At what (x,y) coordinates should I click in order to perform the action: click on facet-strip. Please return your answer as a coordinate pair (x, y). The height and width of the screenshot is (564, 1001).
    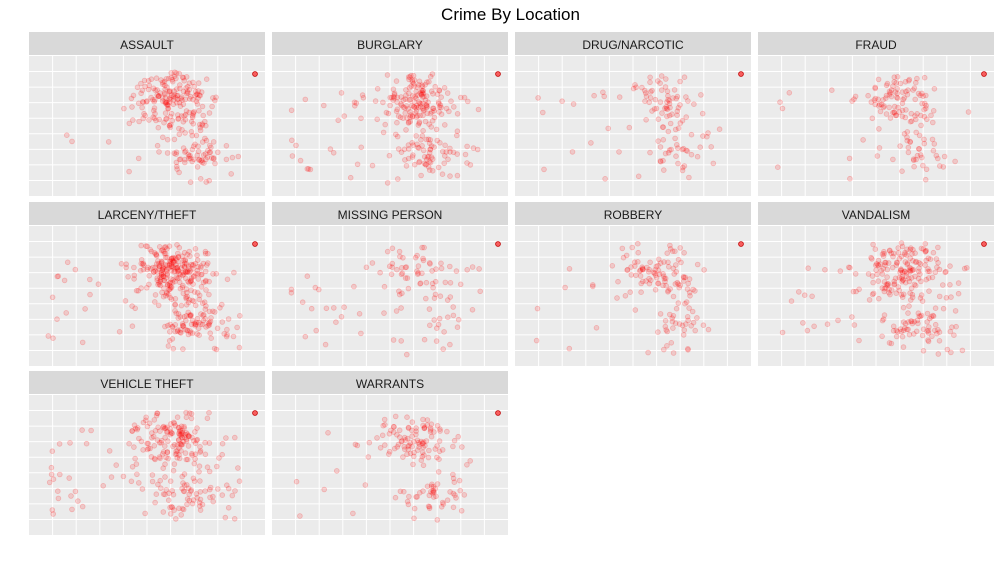
    Looking at the image, I should click on (390, 43).